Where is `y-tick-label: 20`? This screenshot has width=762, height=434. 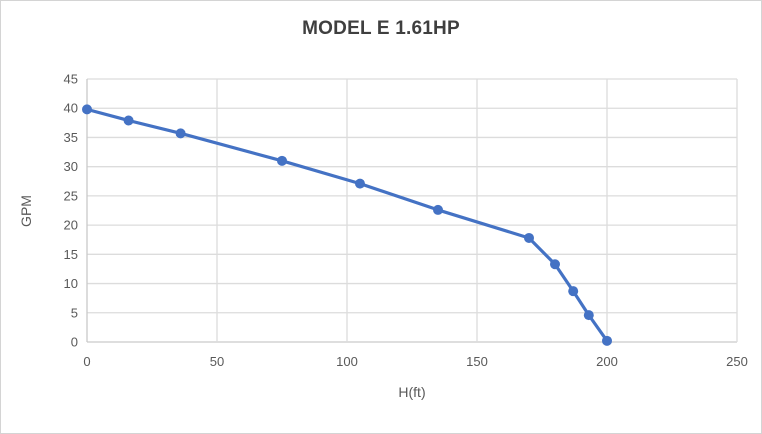
y-tick-label: 20 is located at coordinates (71, 225).